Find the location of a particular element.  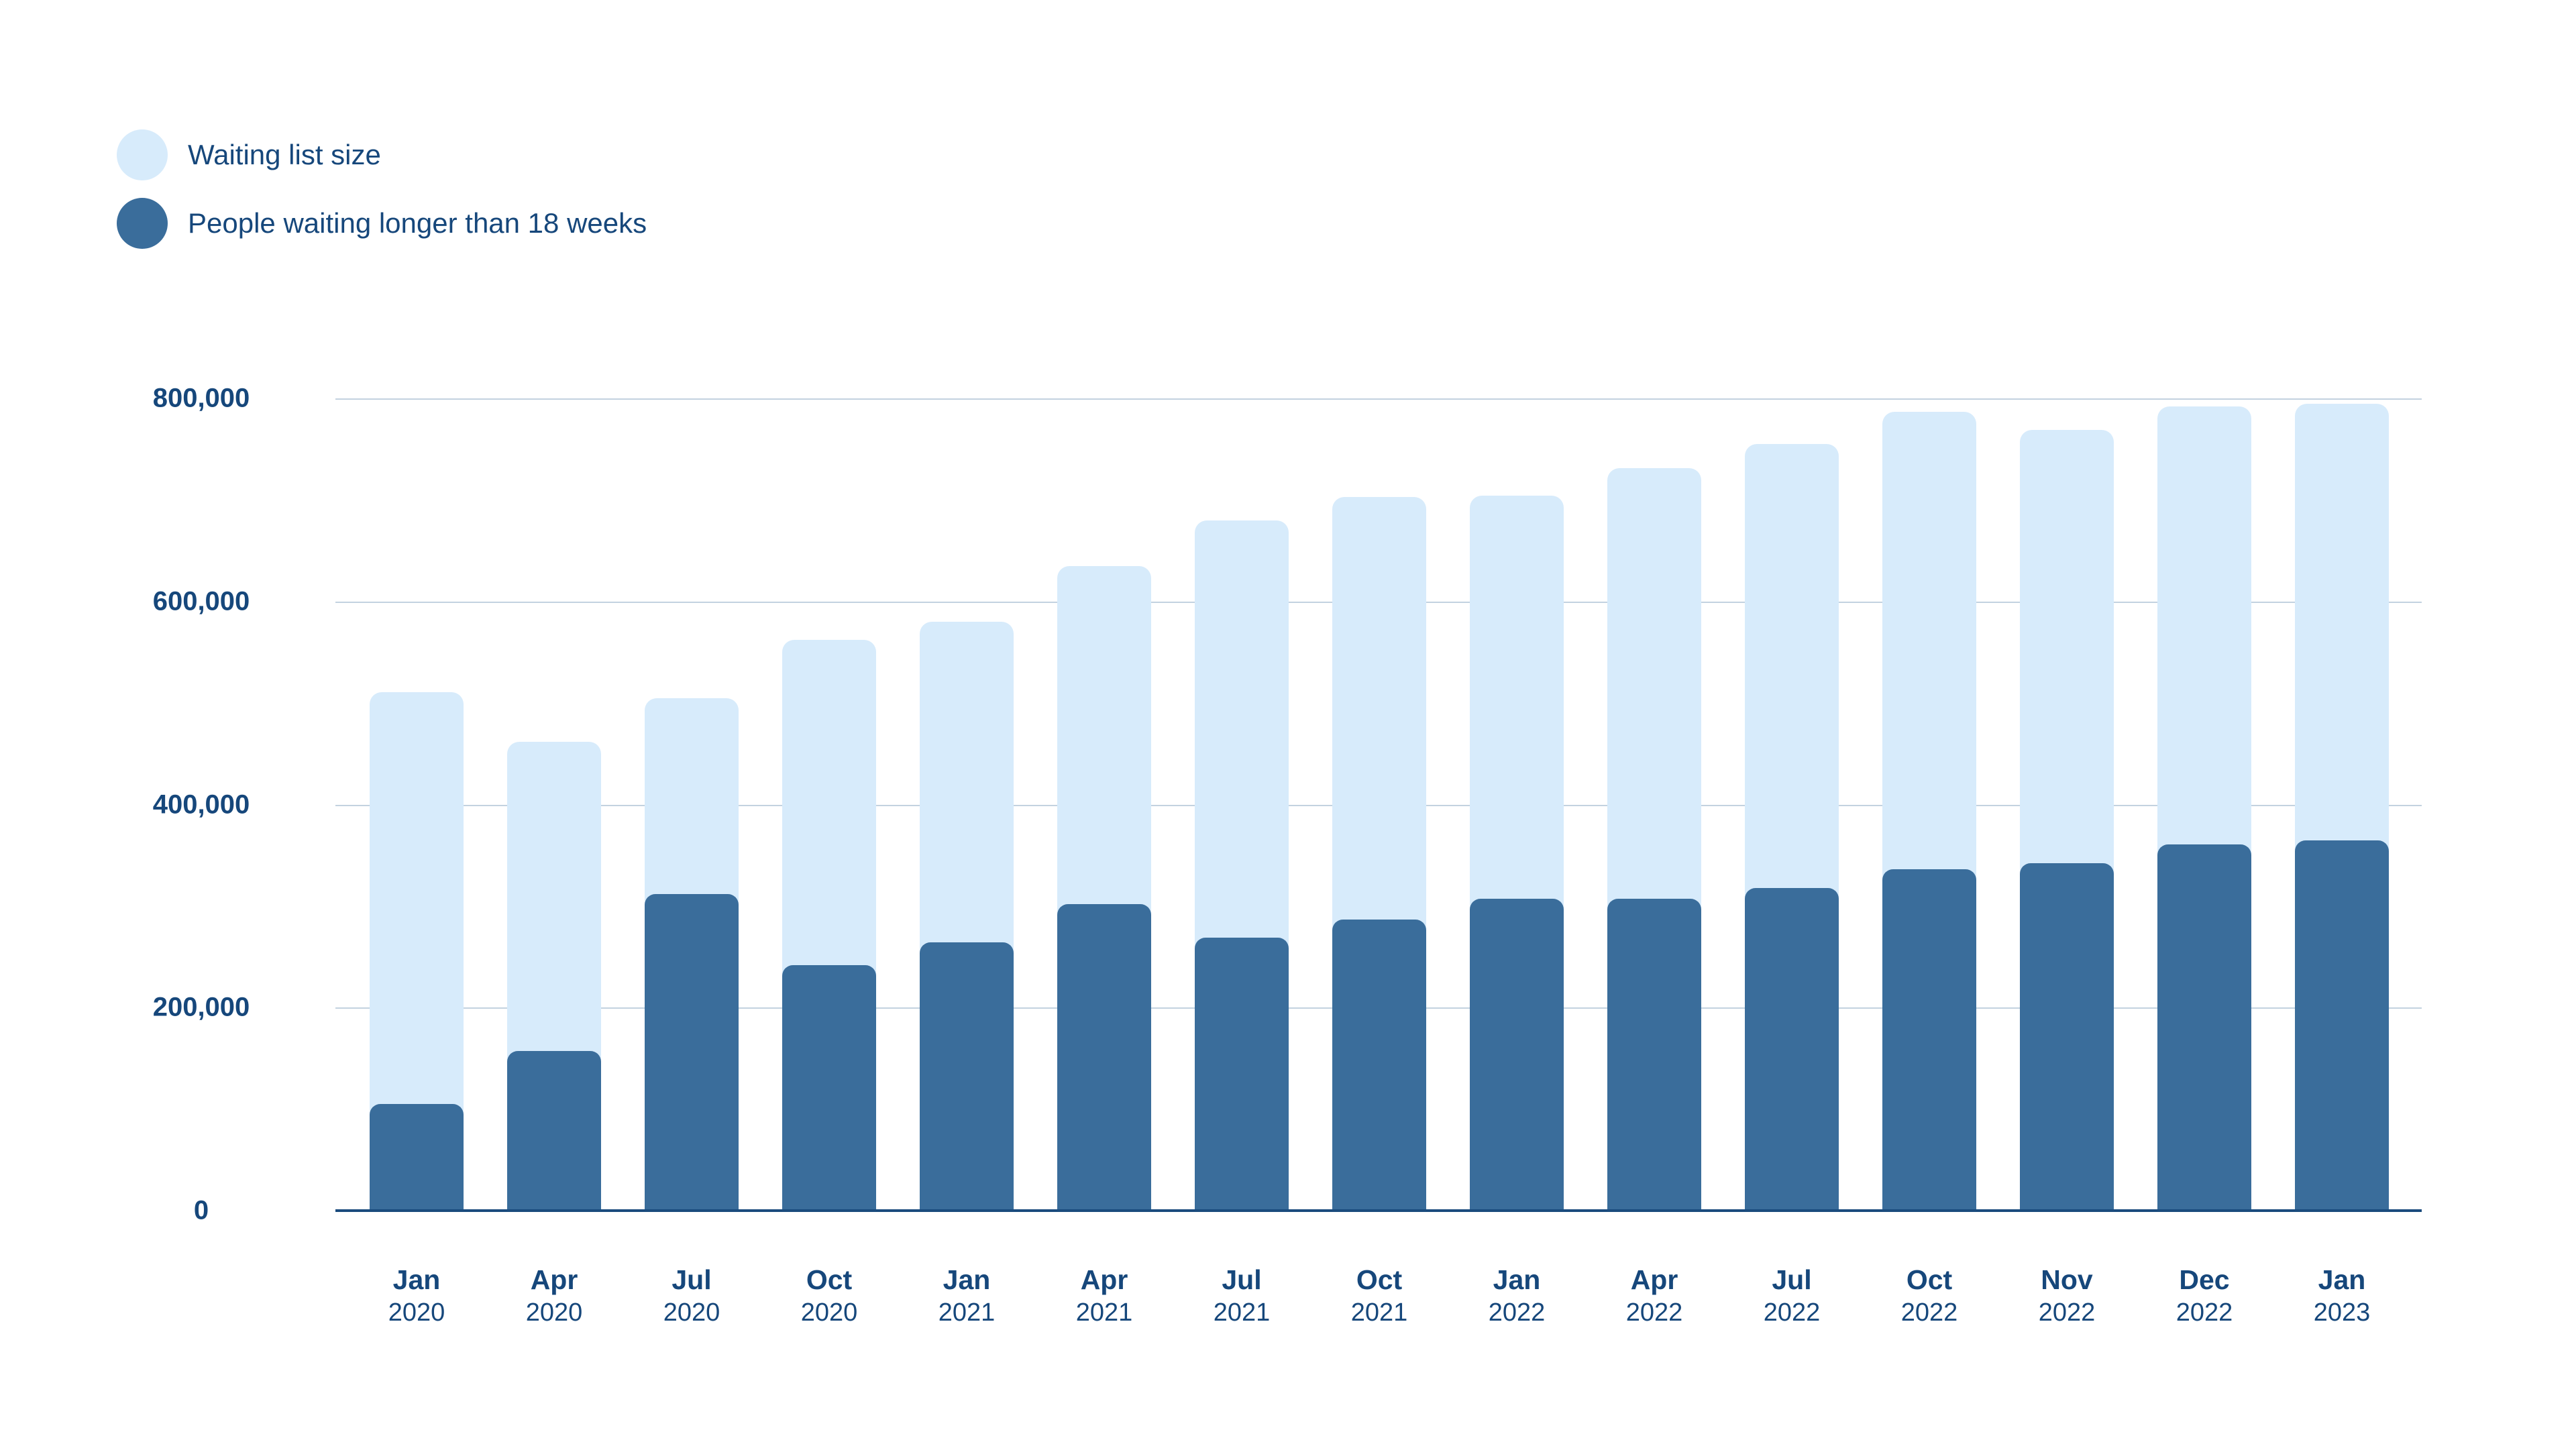

bar-over-18-weeks-jan-2020 is located at coordinates (417, 1157).